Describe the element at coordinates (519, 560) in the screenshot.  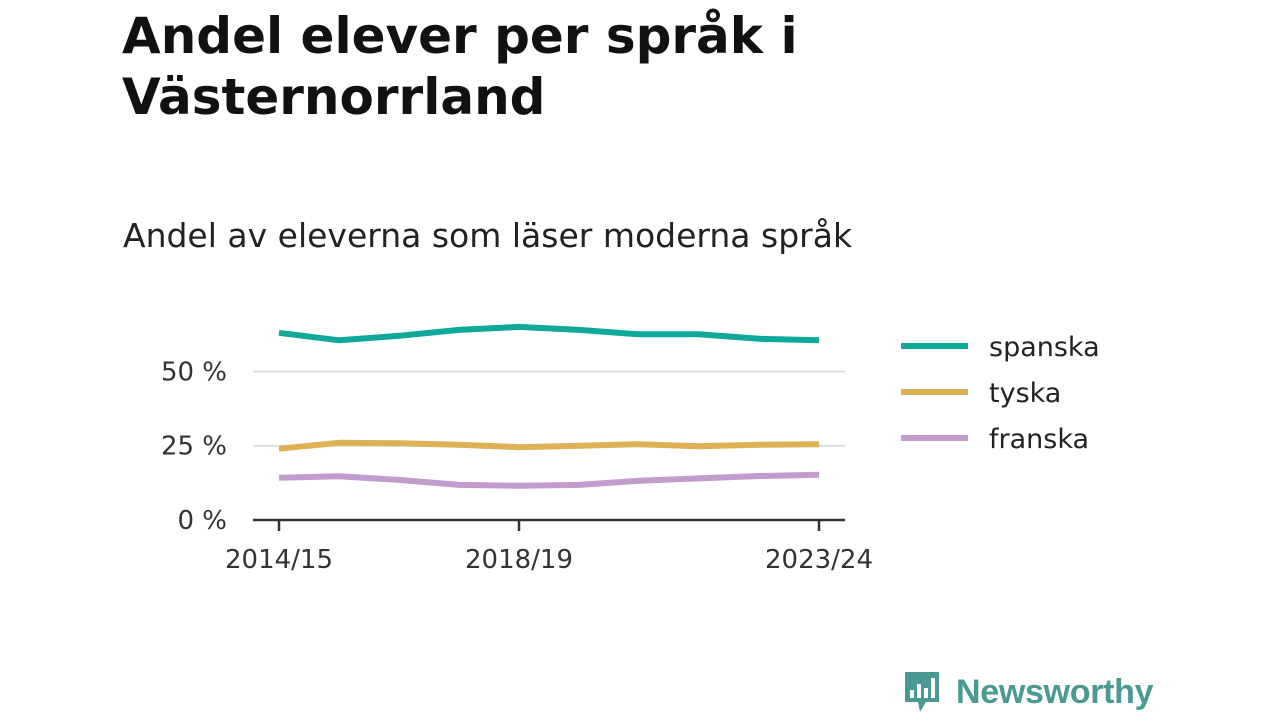
I see `x-tick-label: 2018/19` at that location.